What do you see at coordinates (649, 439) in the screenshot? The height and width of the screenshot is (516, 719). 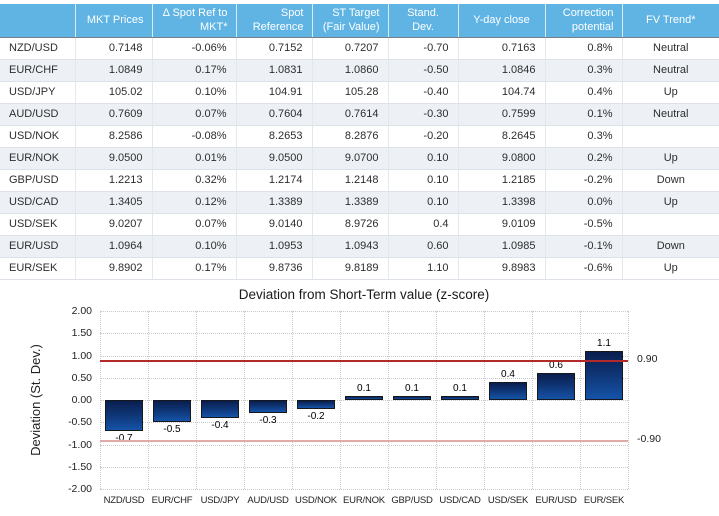 I see `threshold-label: -0.90` at bounding box center [649, 439].